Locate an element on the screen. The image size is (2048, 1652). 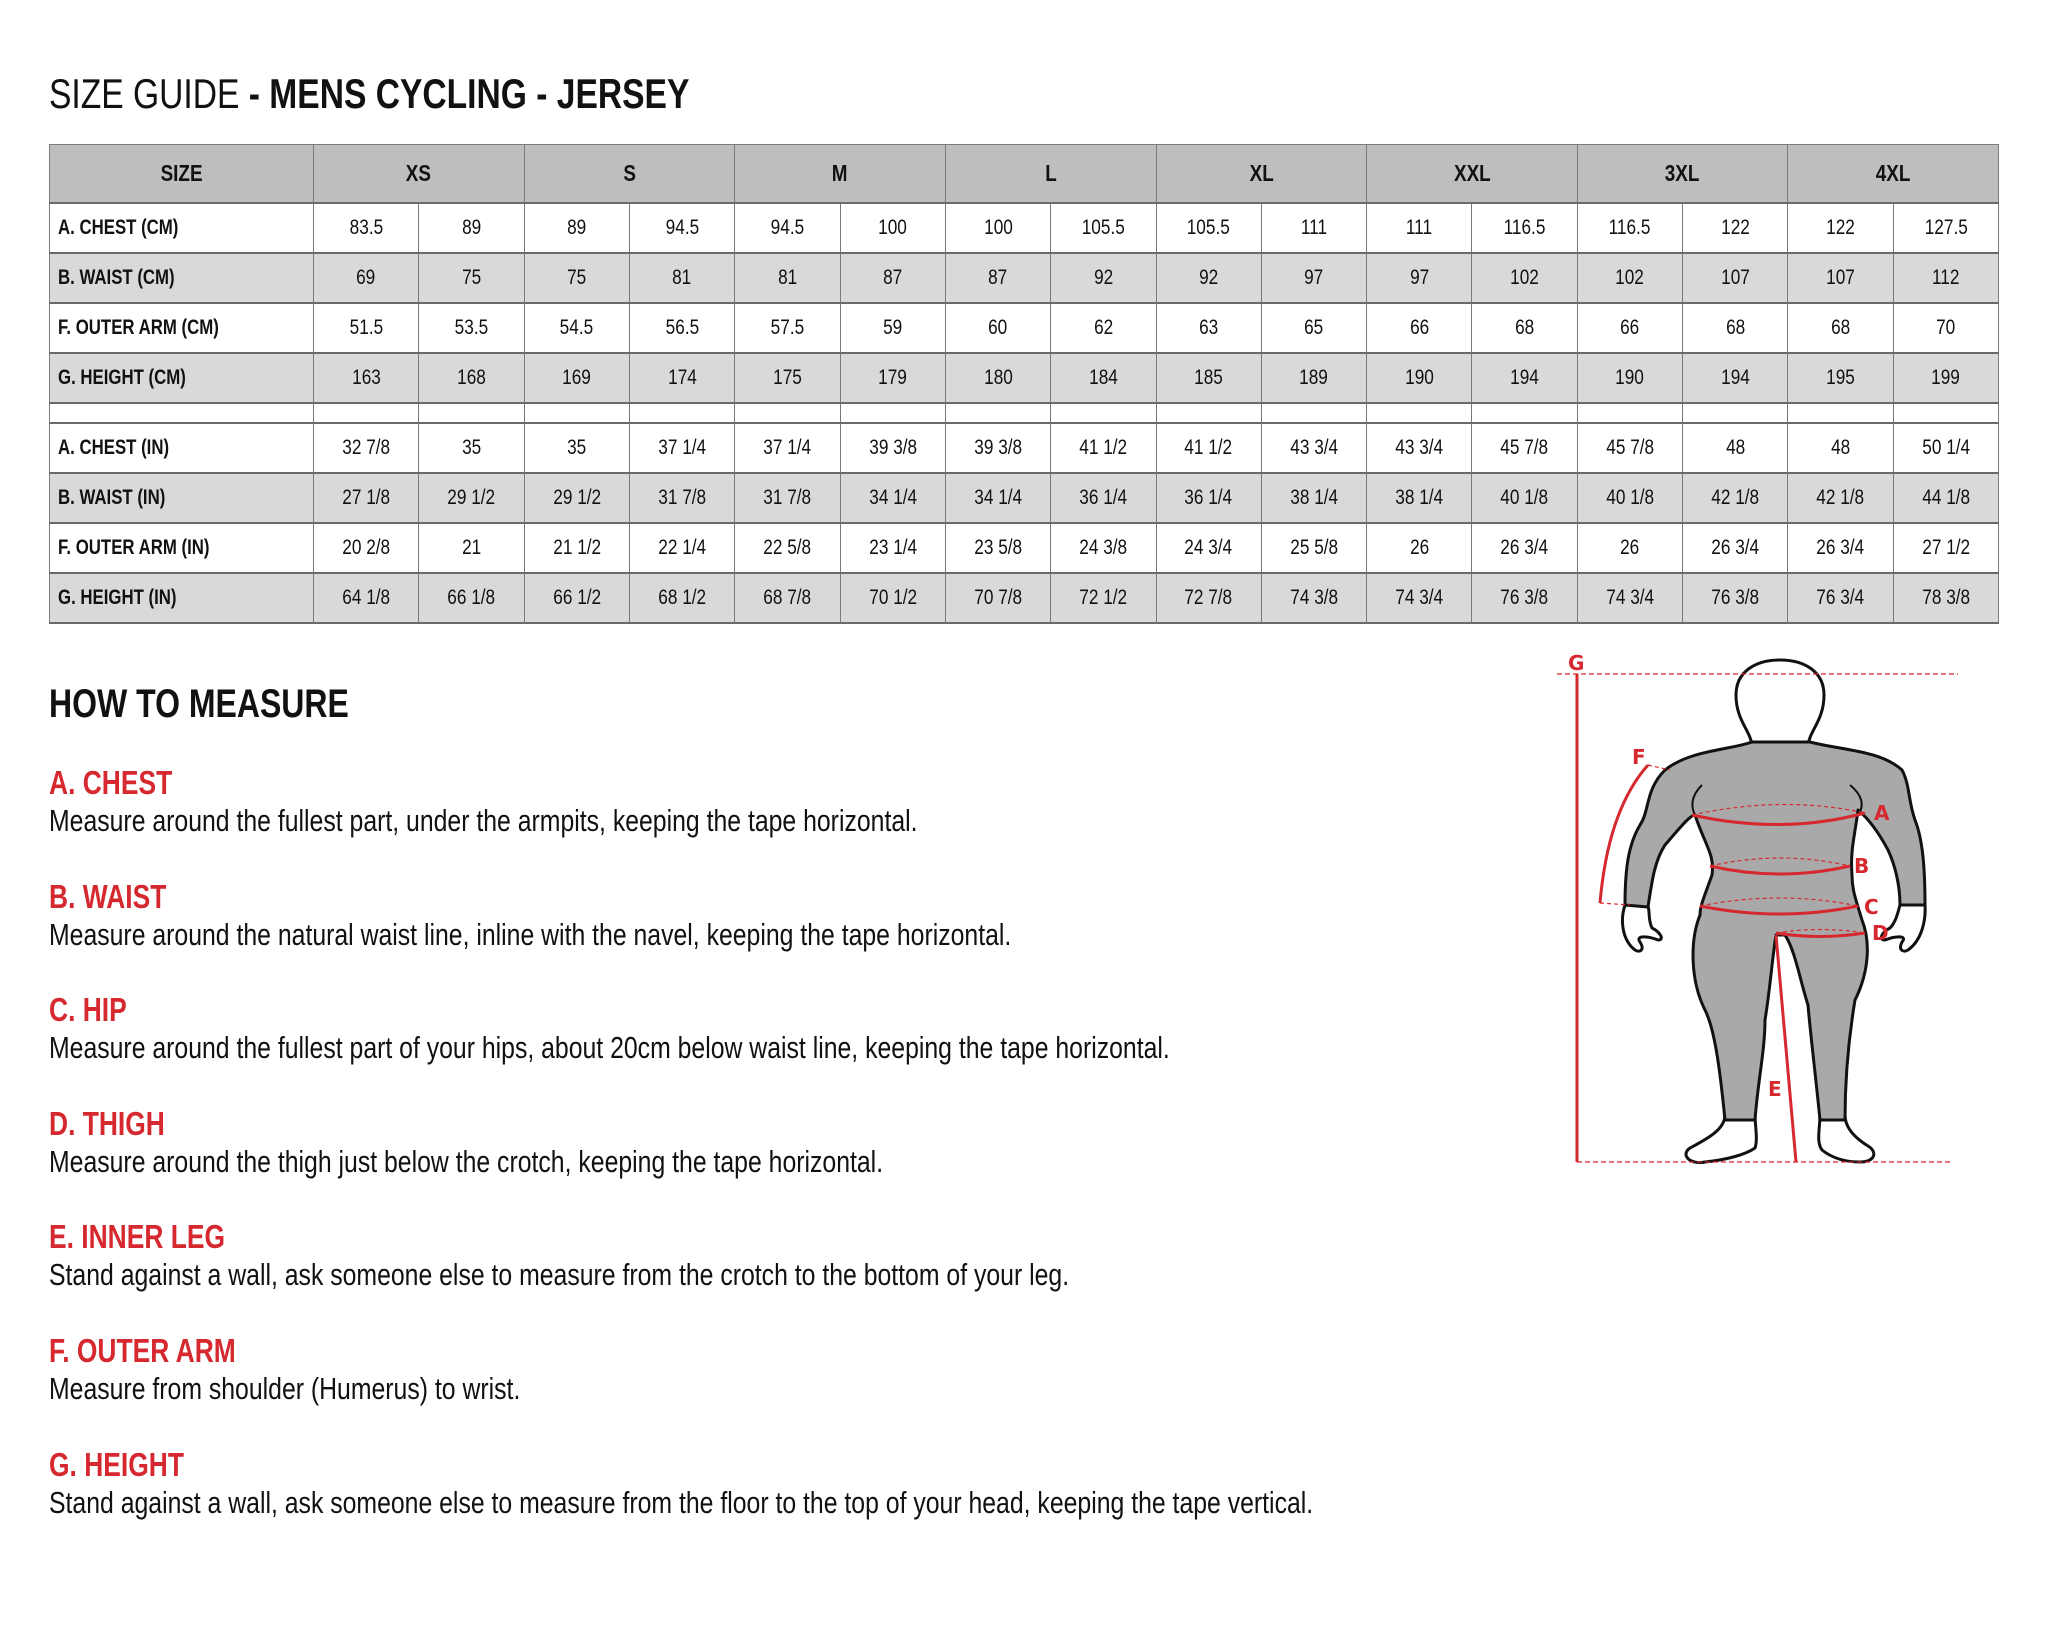
table-cell: 26 3/4 is located at coordinates (1840, 548).